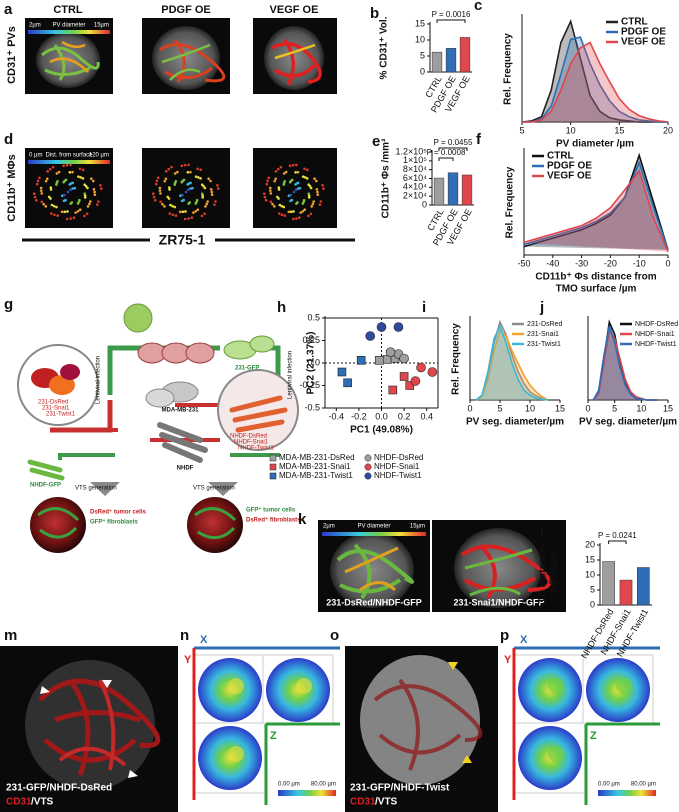 The height and width of the screenshot is (812, 679). What do you see at coordinates (188, 660) in the screenshot?
I see `axis-label: Y` at bounding box center [188, 660].